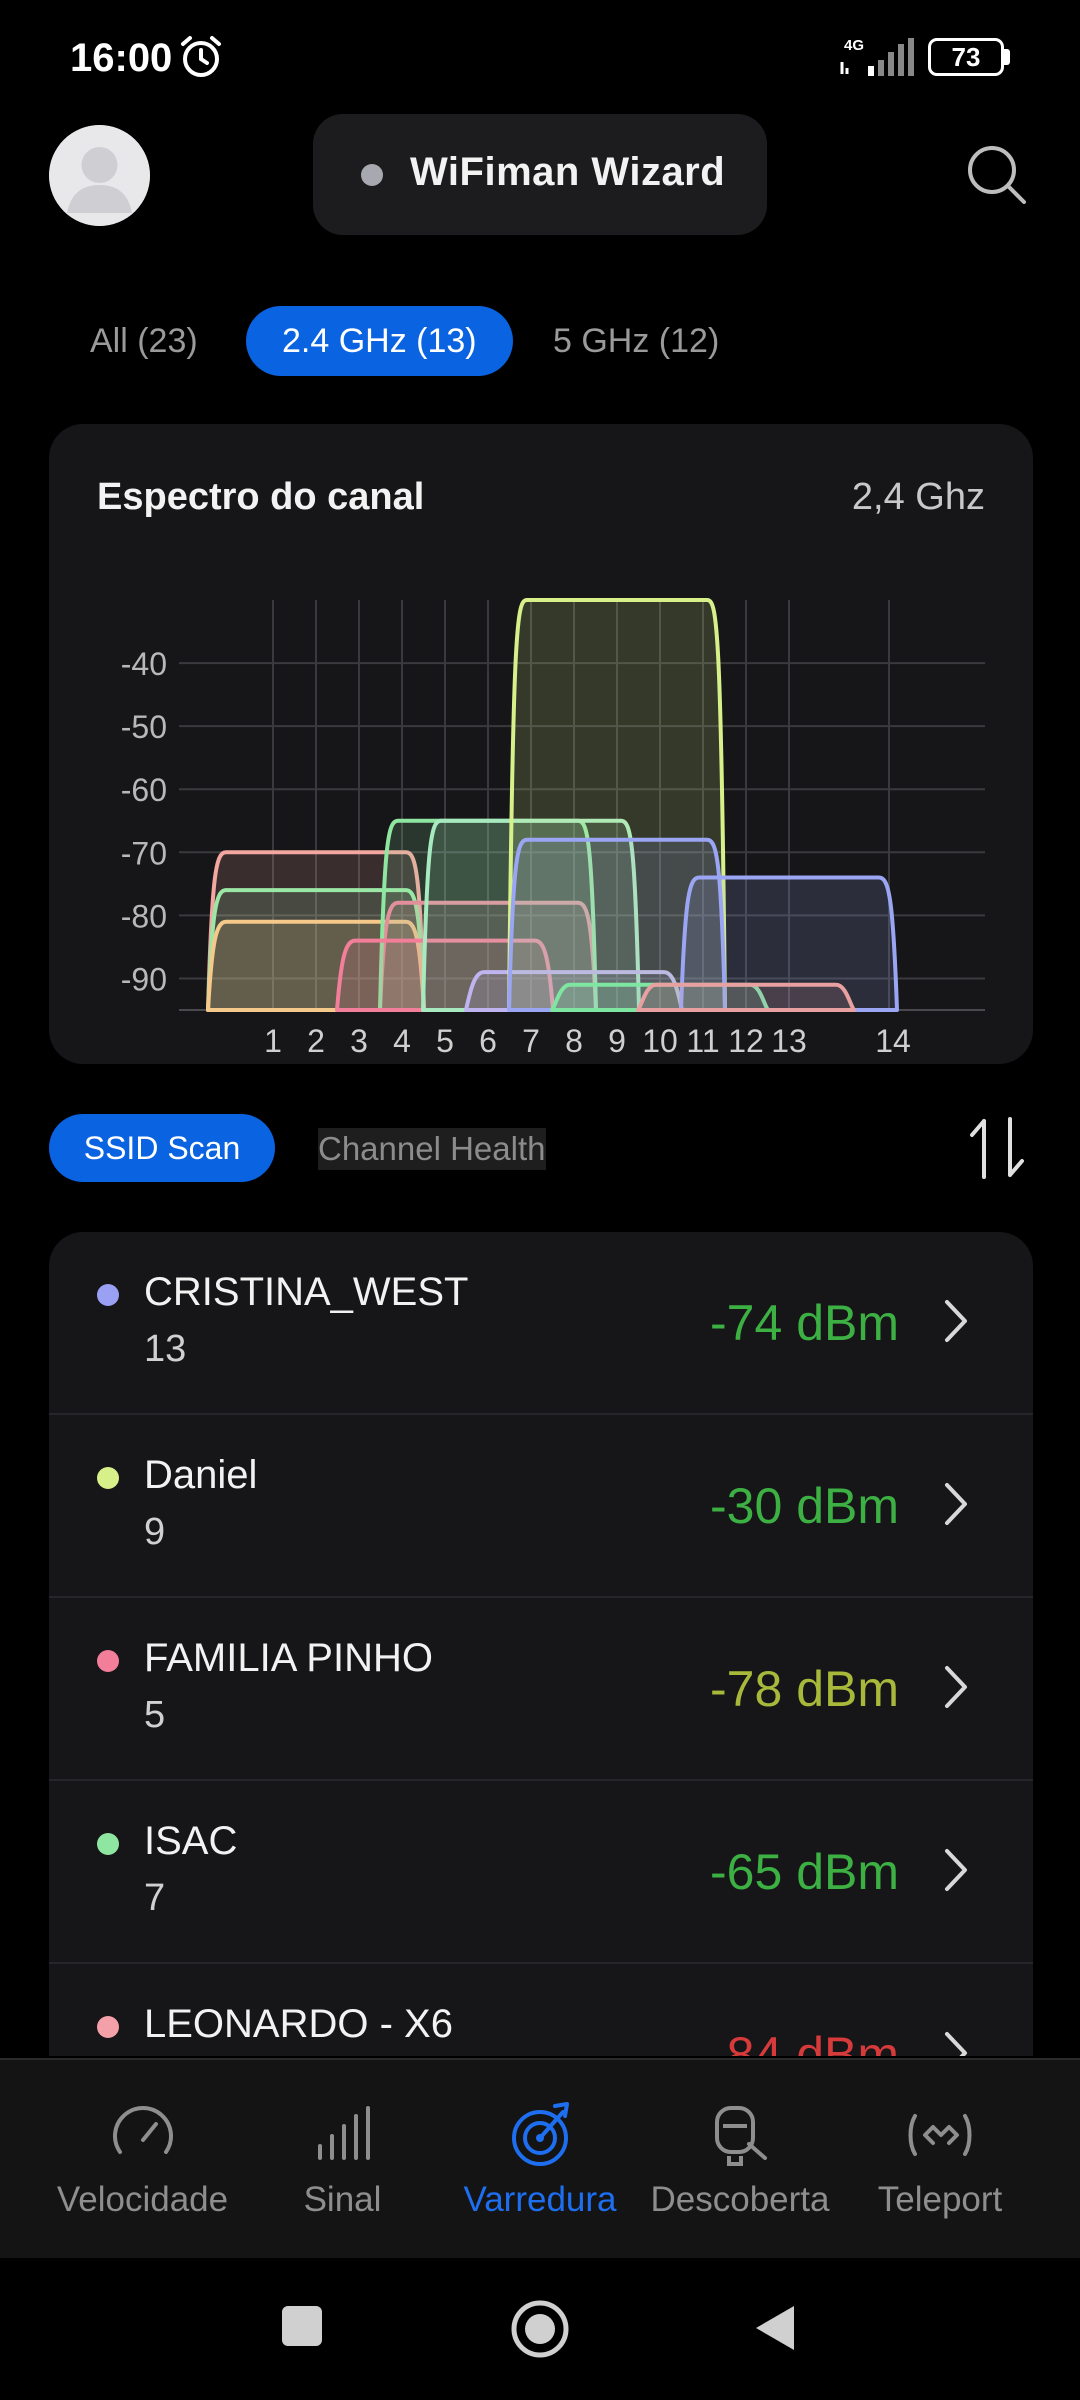  Describe the element at coordinates (540, 2199) in the screenshot. I see `nav-label: Varredura` at that location.